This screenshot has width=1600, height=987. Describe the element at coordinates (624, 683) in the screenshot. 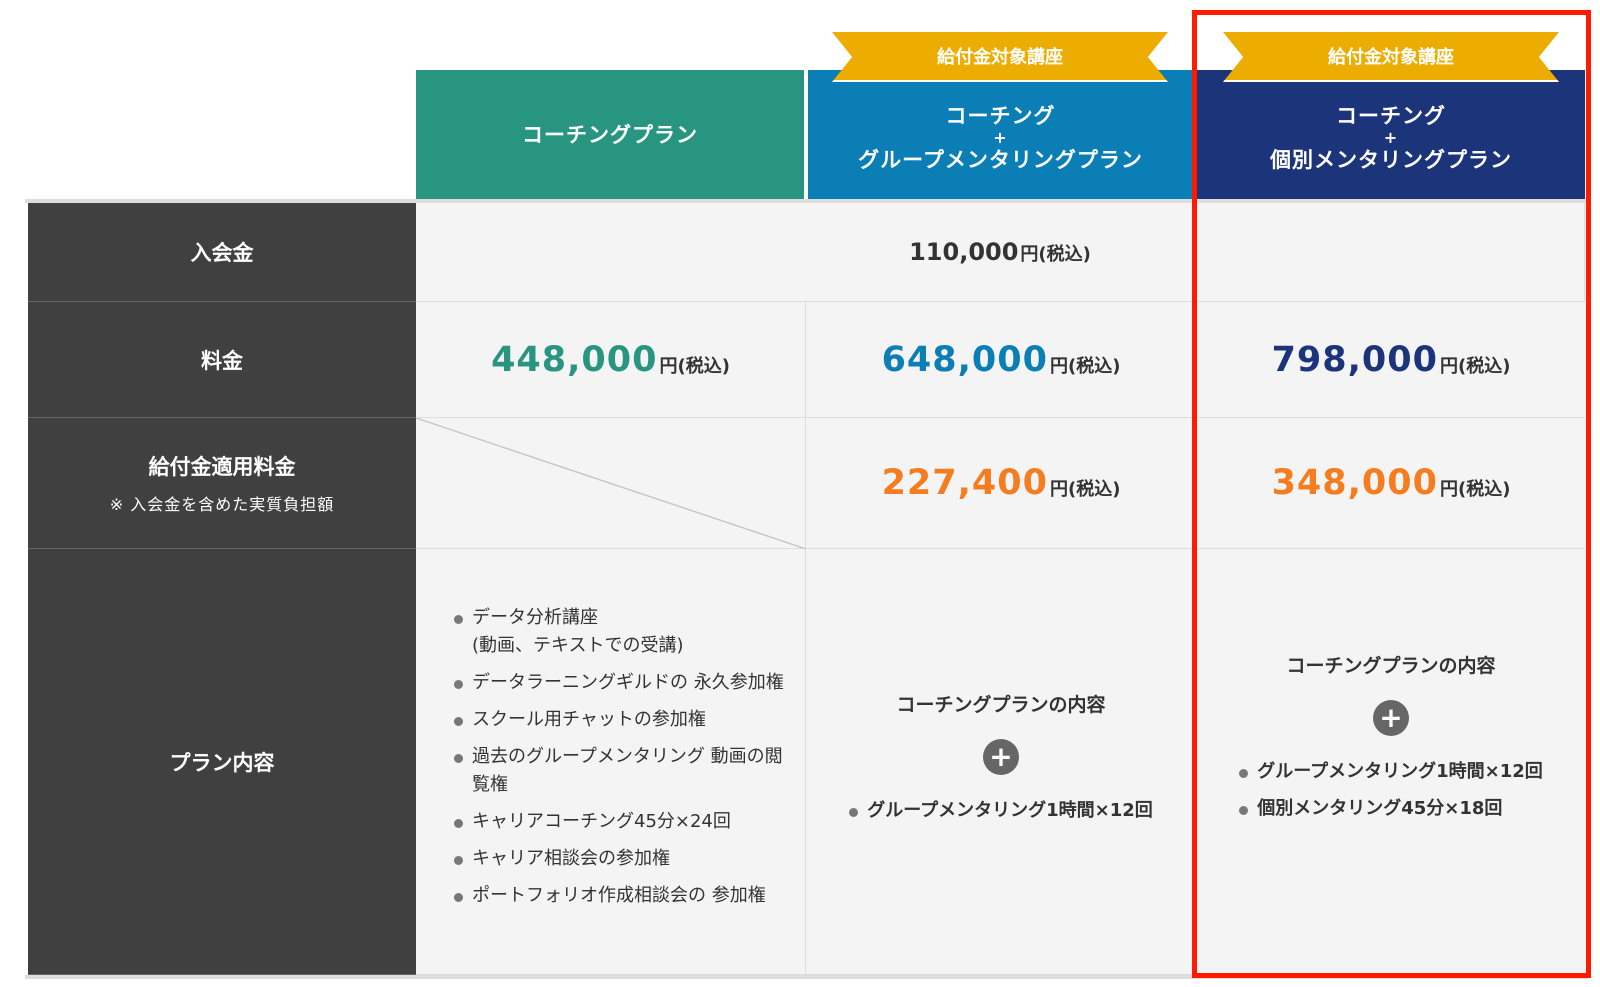

I see `feature-item: データラーニングギルドの 永久参加権` at that location.